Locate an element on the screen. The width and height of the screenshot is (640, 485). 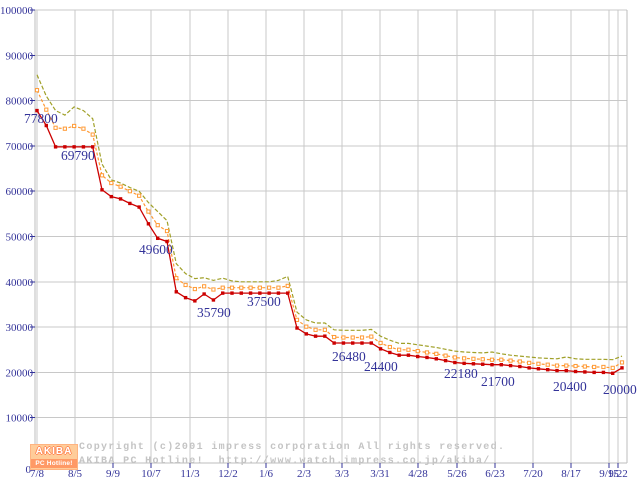
price-annotation: 24400 is located at coordinates (381, 366).